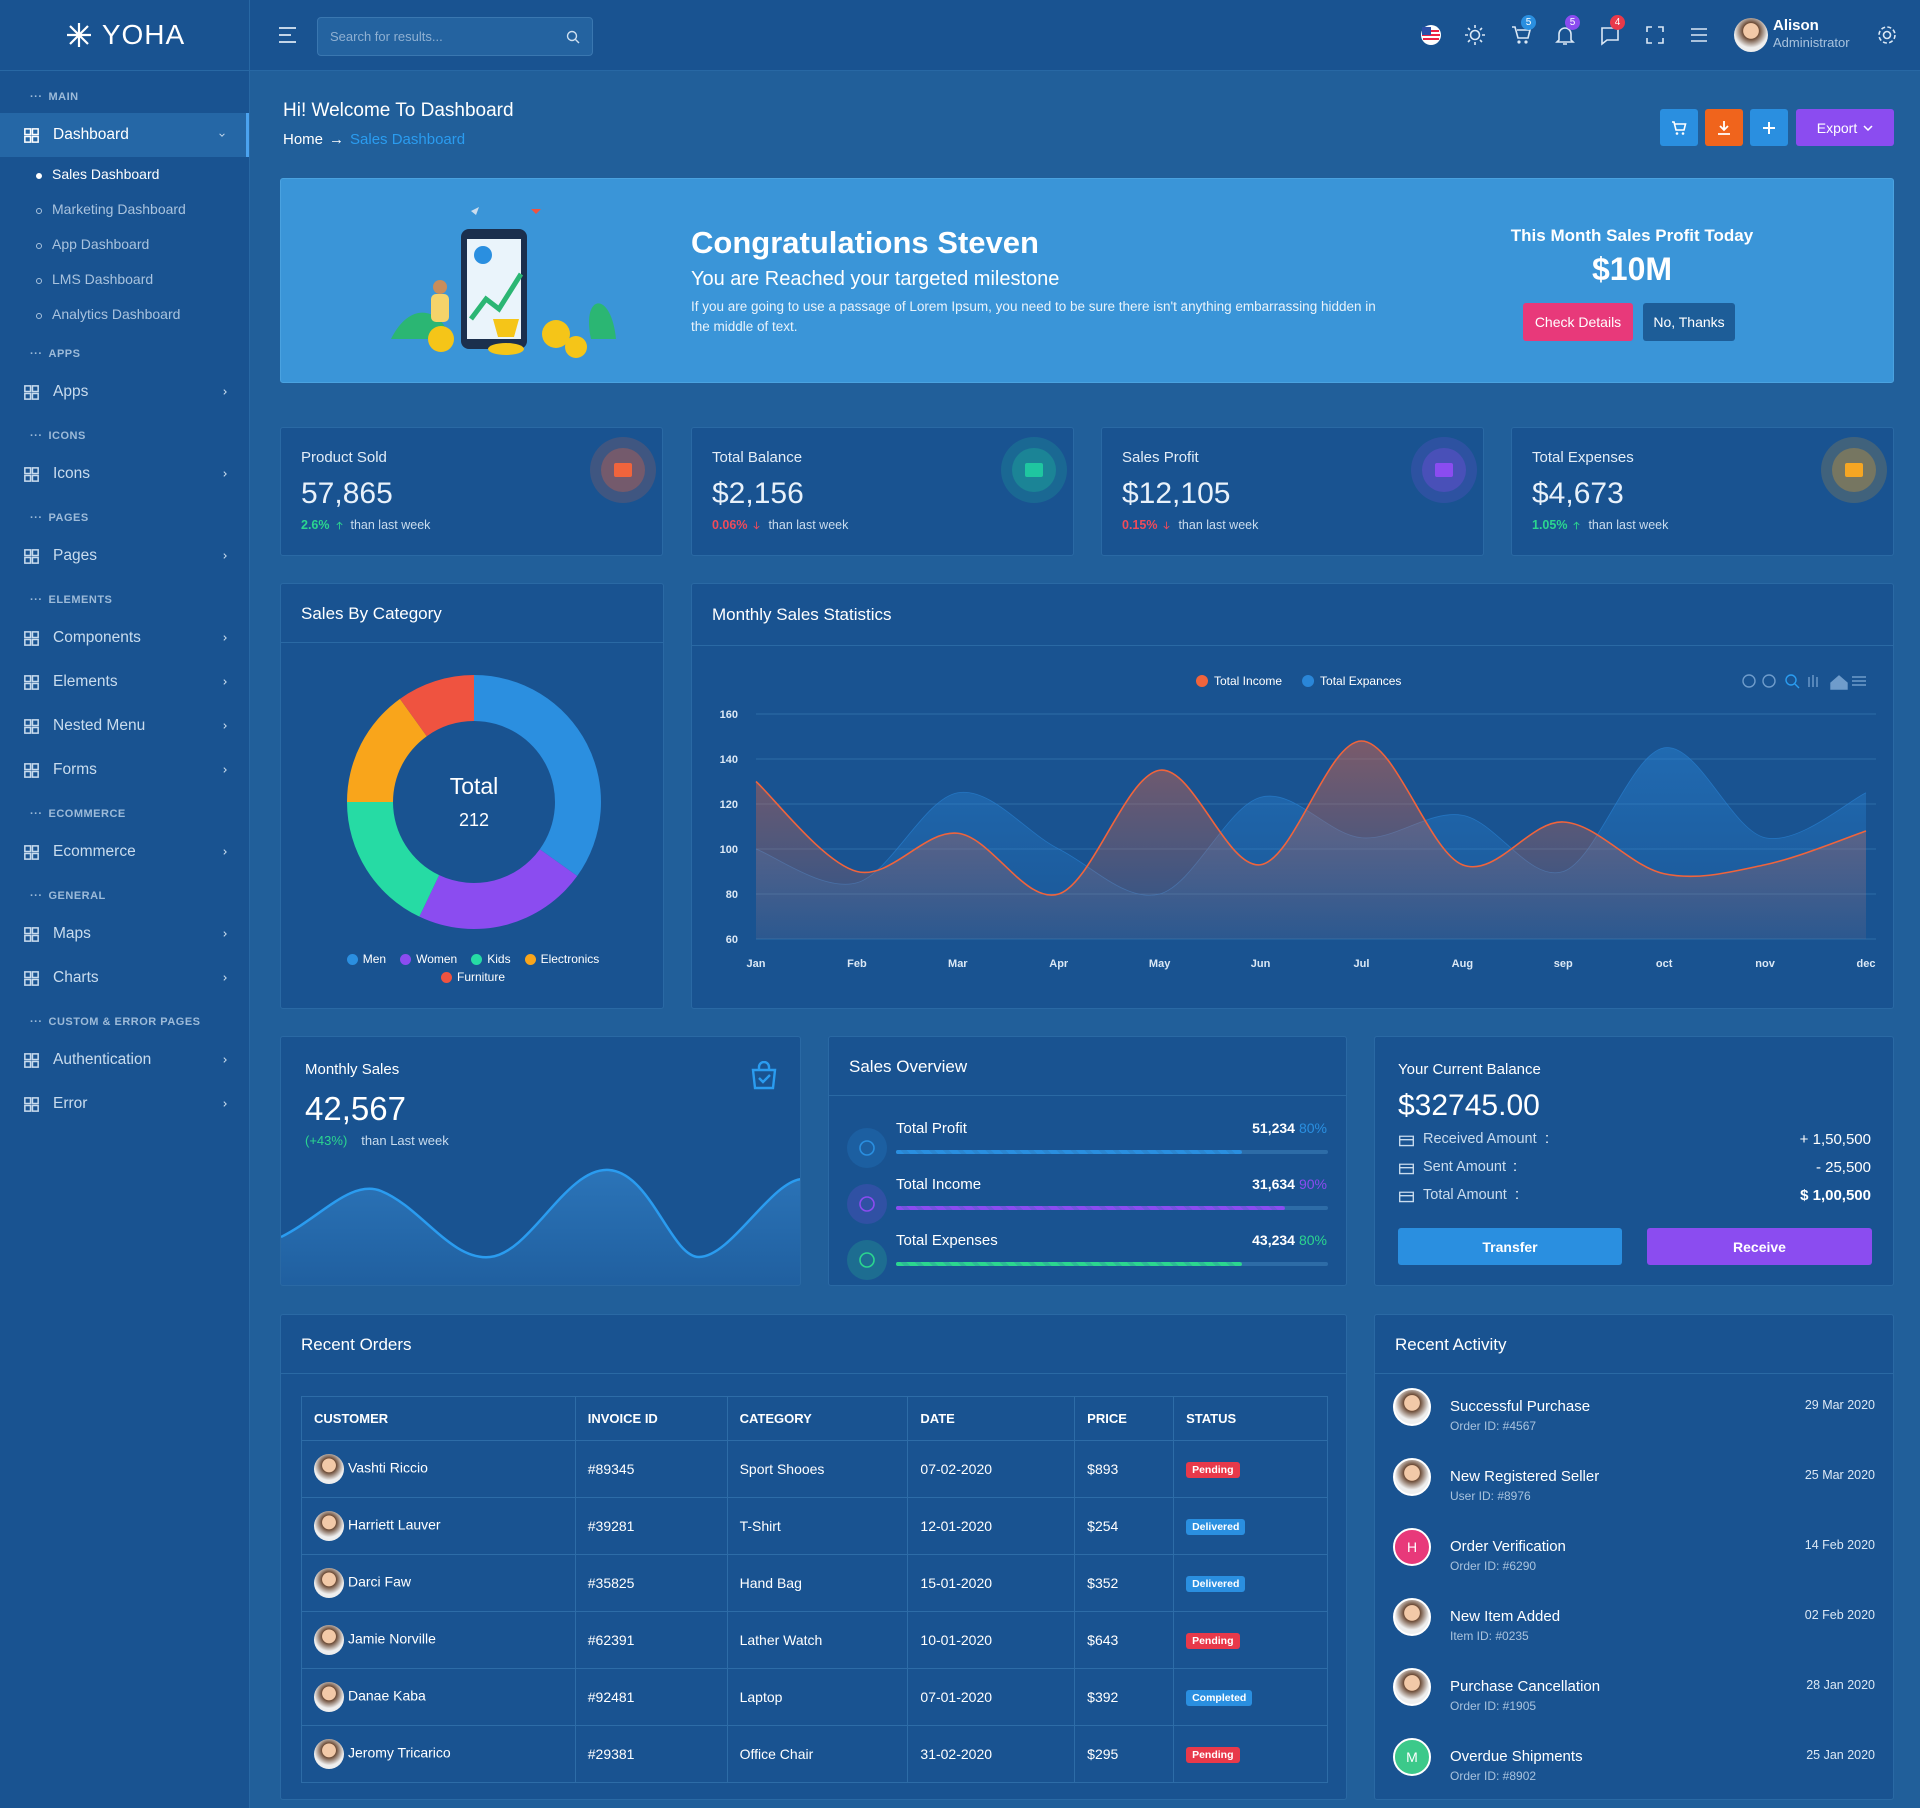 This screenshot has width=1920, height=1808. I want to click on message-button: 4, so click(1612, 33).